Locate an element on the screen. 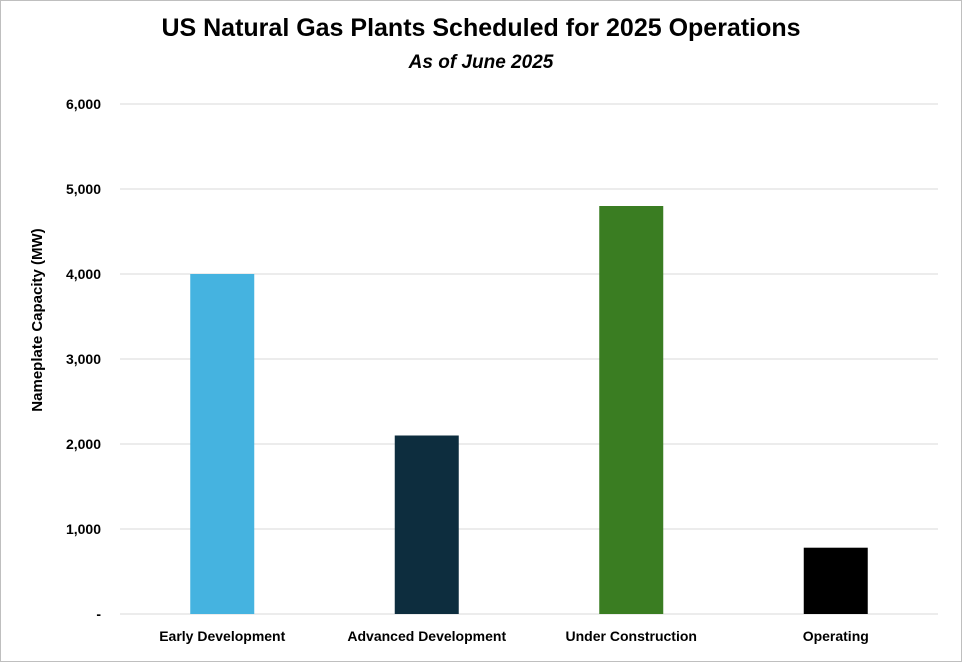 This screenshot has height=662, width=962. y-tick-label: 1,000 is located at coordinates (83, 529).